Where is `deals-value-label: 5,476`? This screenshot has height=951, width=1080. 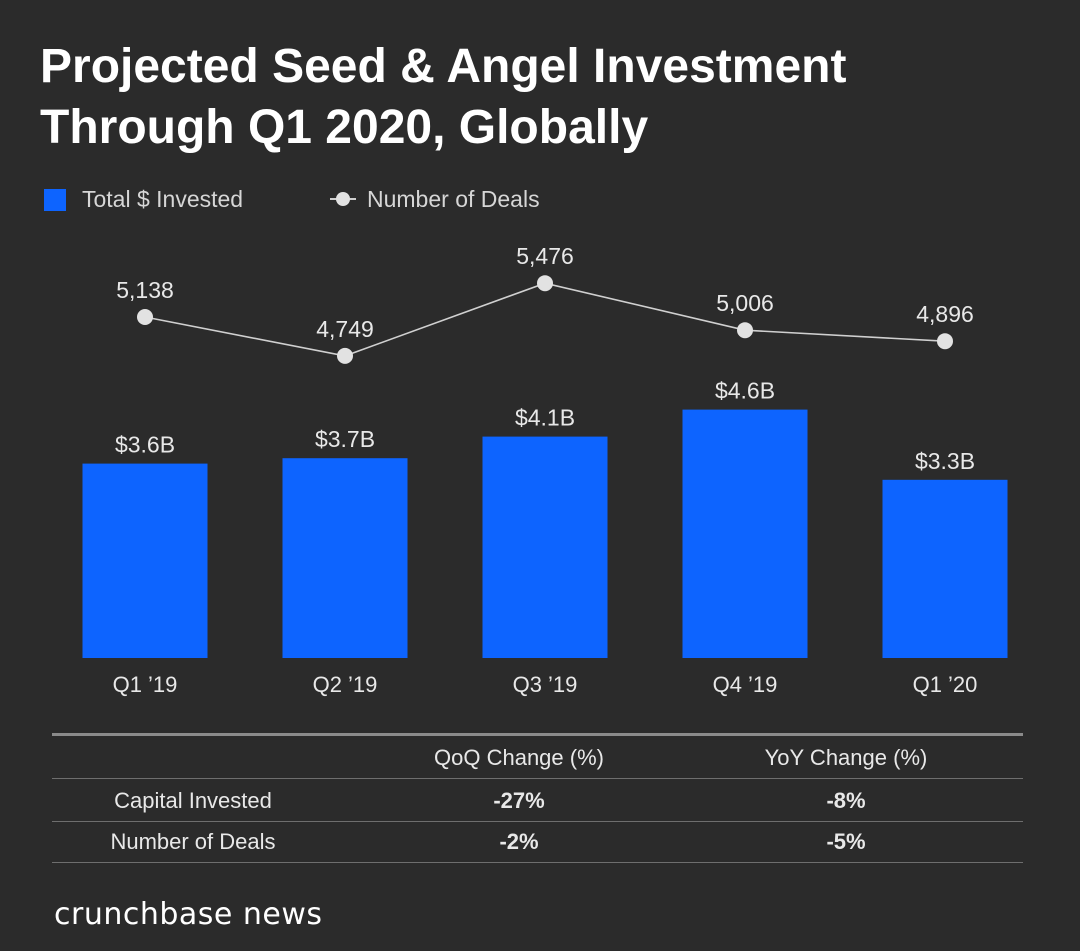
deals-value-label: 5,476 is located at coordinates (545, 256).